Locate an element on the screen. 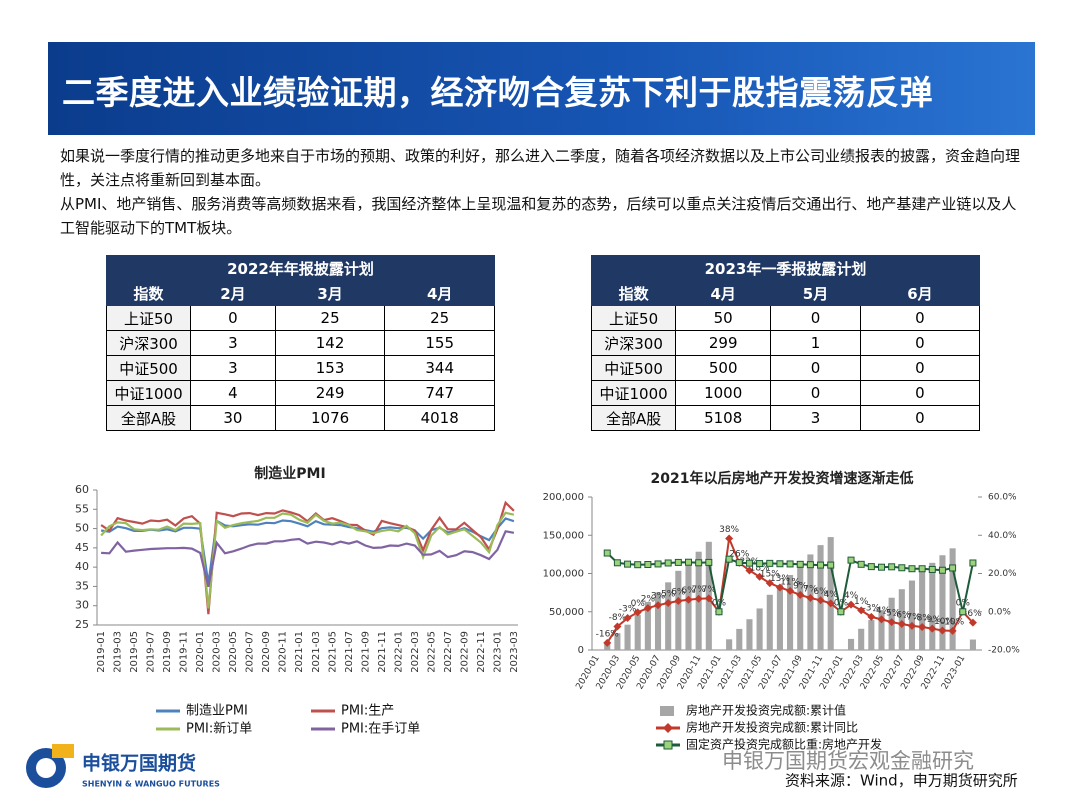 Image resolution: width=1080 pixels, height=808 pixels. x-tick-label: 2022-05 is located at coordinates (431, 652).